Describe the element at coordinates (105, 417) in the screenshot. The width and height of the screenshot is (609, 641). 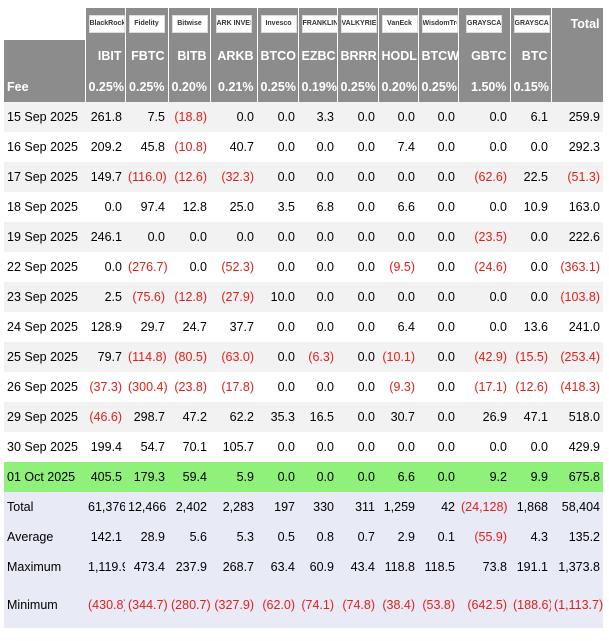
I see `flow-value: (46.6)` at that location.